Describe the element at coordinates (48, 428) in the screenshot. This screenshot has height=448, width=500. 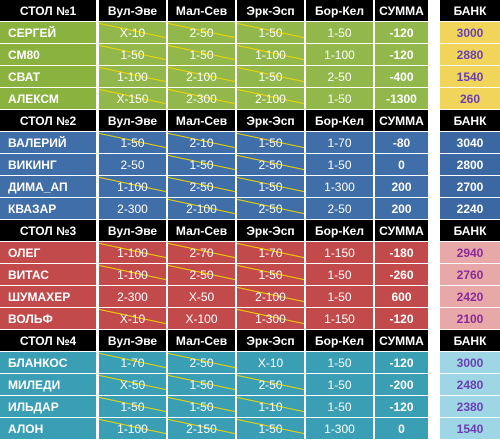
I see `player-name: АЛОН` at that location.